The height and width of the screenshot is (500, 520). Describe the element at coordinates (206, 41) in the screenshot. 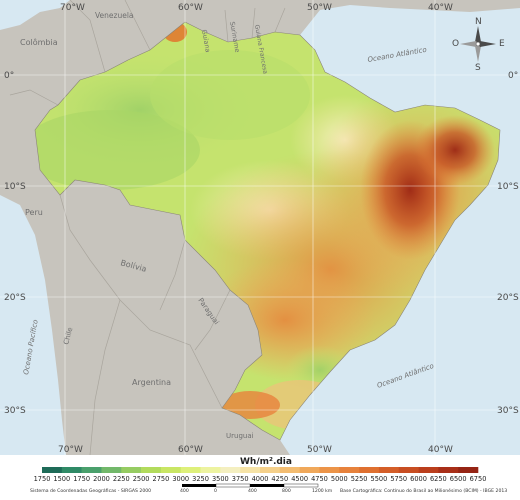

I see `country-label-guiana: Guiana` at that location.